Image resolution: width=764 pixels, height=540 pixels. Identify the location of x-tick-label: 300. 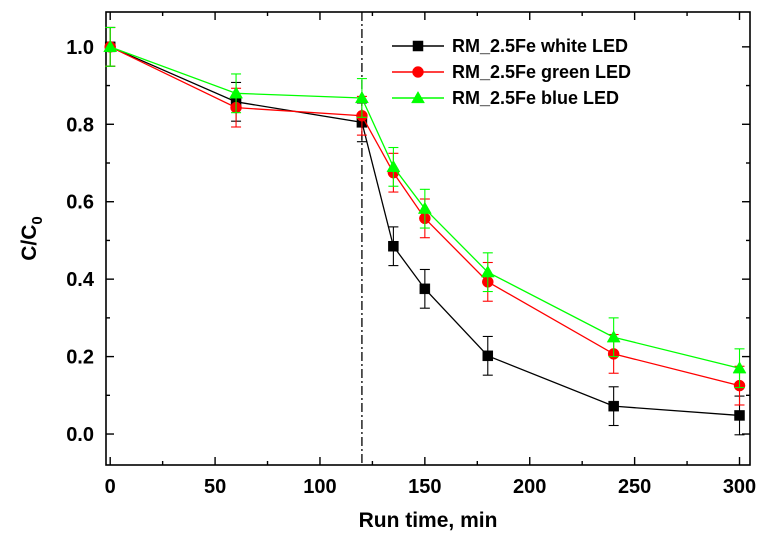
(739, 487).